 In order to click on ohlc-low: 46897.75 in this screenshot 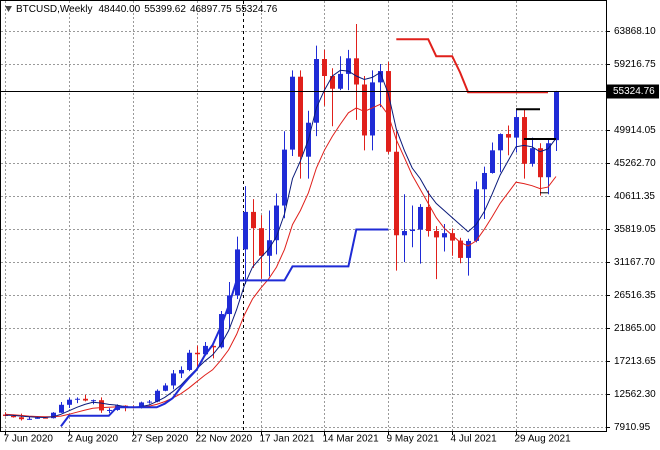, I will do `click(211, 9)`.